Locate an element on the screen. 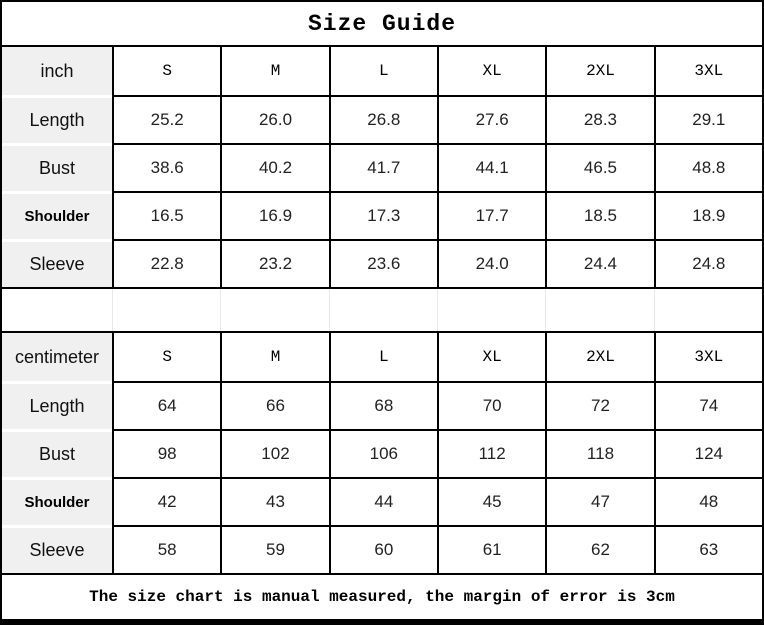  value-cell: 68 is located at coordinates (382, 405).